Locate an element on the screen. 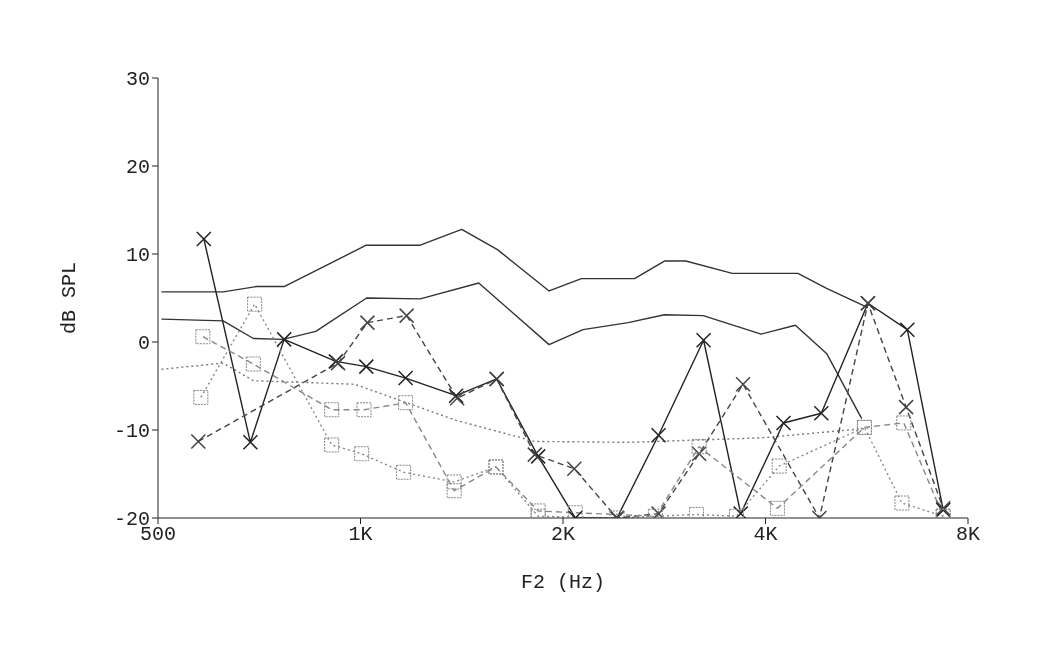 Image resolution: width=1040 pixels, height=659 pixels. y-tick-label: -10 is located at coordinates (131, 432).